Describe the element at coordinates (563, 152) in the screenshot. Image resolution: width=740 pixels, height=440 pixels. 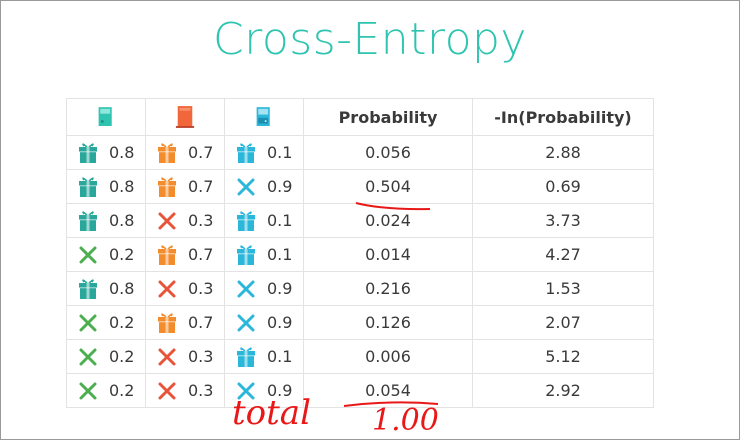
I see `neg-ln-cell: 2.88` at that location.